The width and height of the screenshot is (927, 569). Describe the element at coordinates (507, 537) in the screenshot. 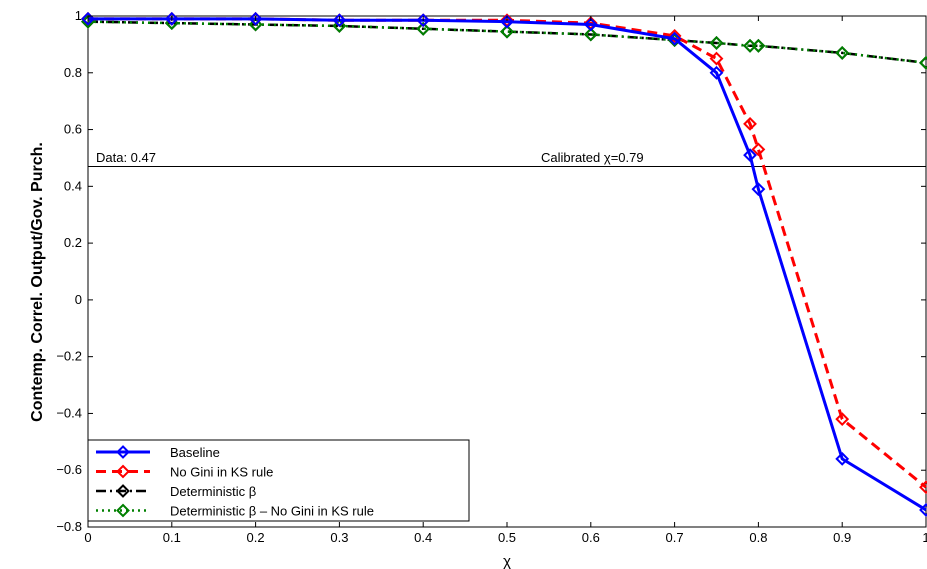

I see `x-tick-label: 0.5` at that location.